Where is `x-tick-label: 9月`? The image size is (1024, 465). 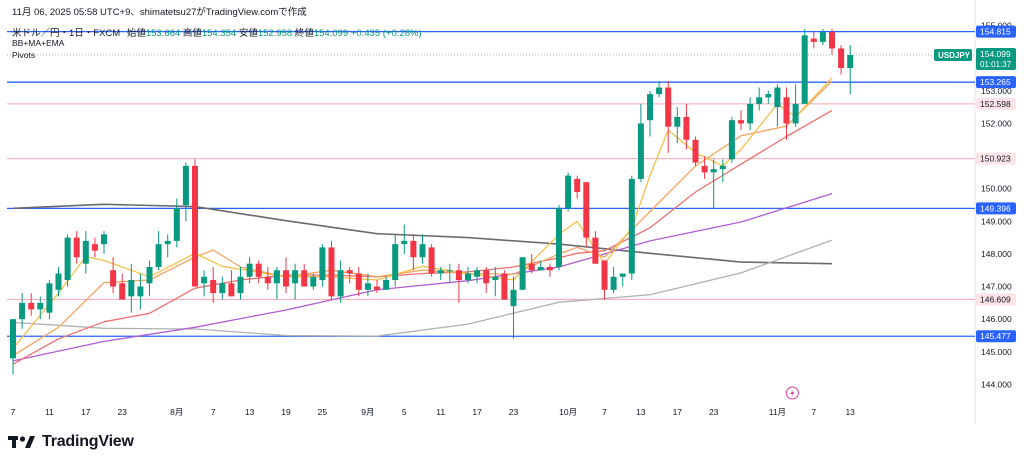
x-tick-label: 9月 is located at coordinates (367, 412).